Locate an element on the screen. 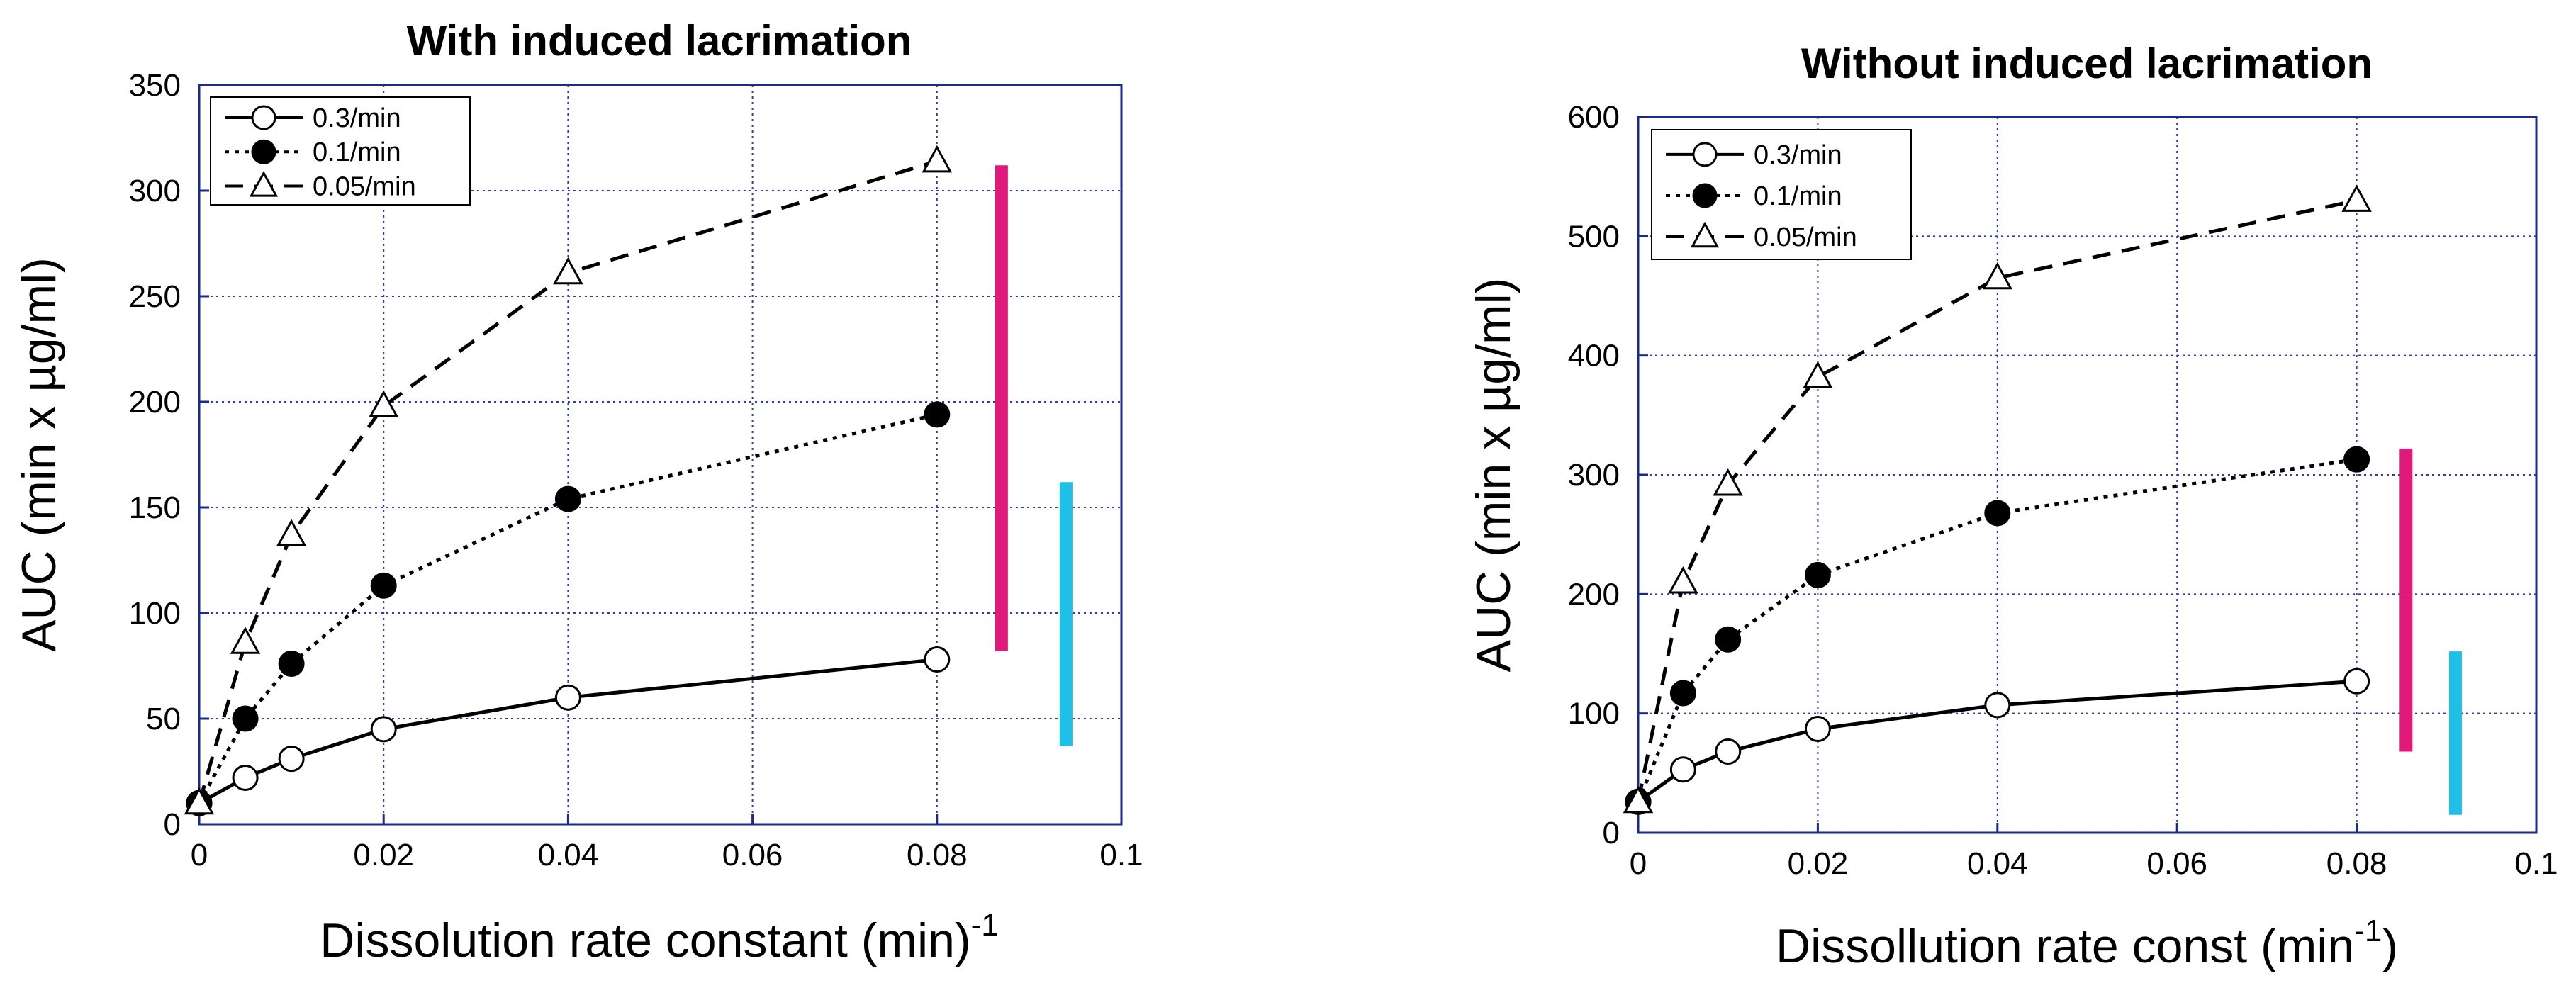 This screenshot has height=983, width=2576. y-tick-label: 150 is located at coordinates (155, 508).